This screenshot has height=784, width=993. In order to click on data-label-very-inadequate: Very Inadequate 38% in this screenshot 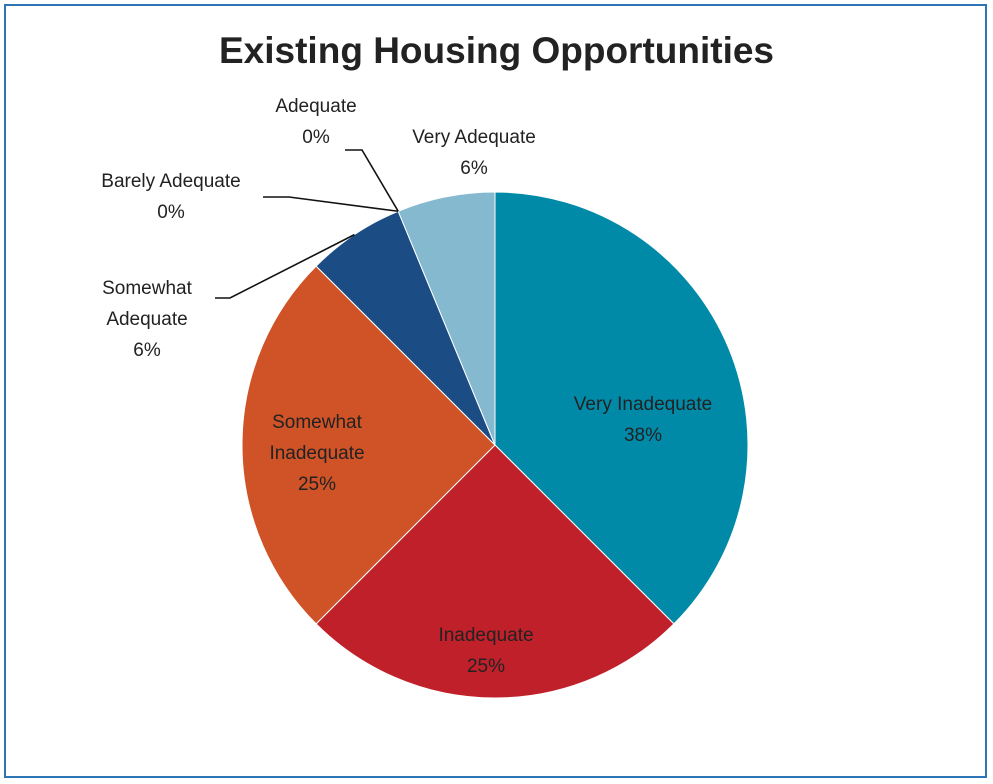, I will do `click(643, 420)`.